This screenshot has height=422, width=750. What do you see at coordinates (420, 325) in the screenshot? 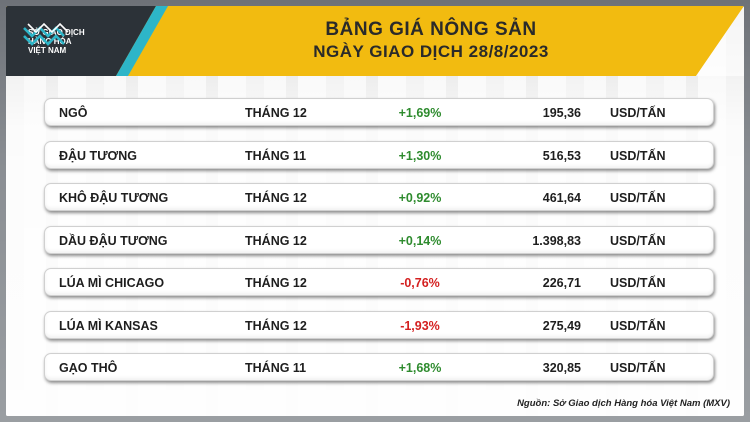
I see `price-change: -1,93%` at bounding box center [420, 325].